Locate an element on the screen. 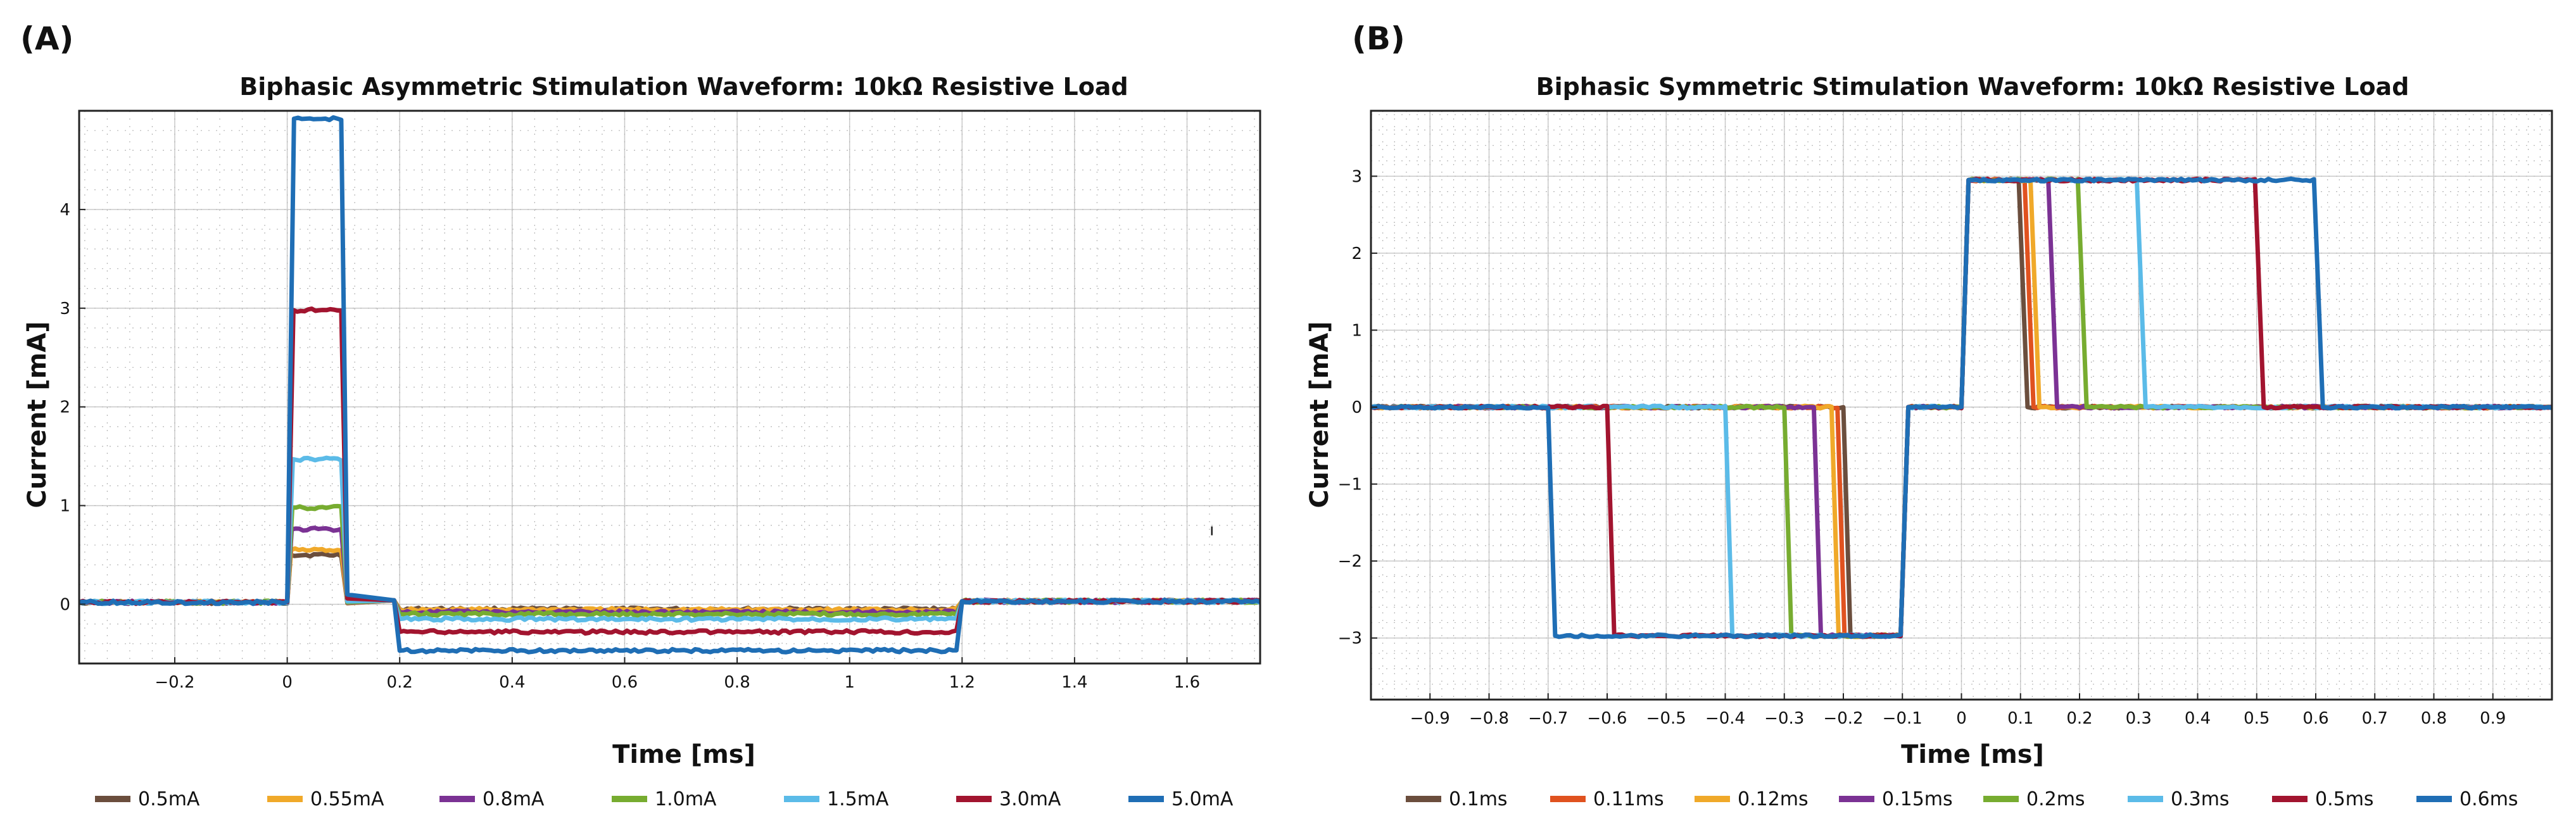 This screenshot has height=830, width=2576. panel-b-label: (B) is located at coordinates (1378, 38).